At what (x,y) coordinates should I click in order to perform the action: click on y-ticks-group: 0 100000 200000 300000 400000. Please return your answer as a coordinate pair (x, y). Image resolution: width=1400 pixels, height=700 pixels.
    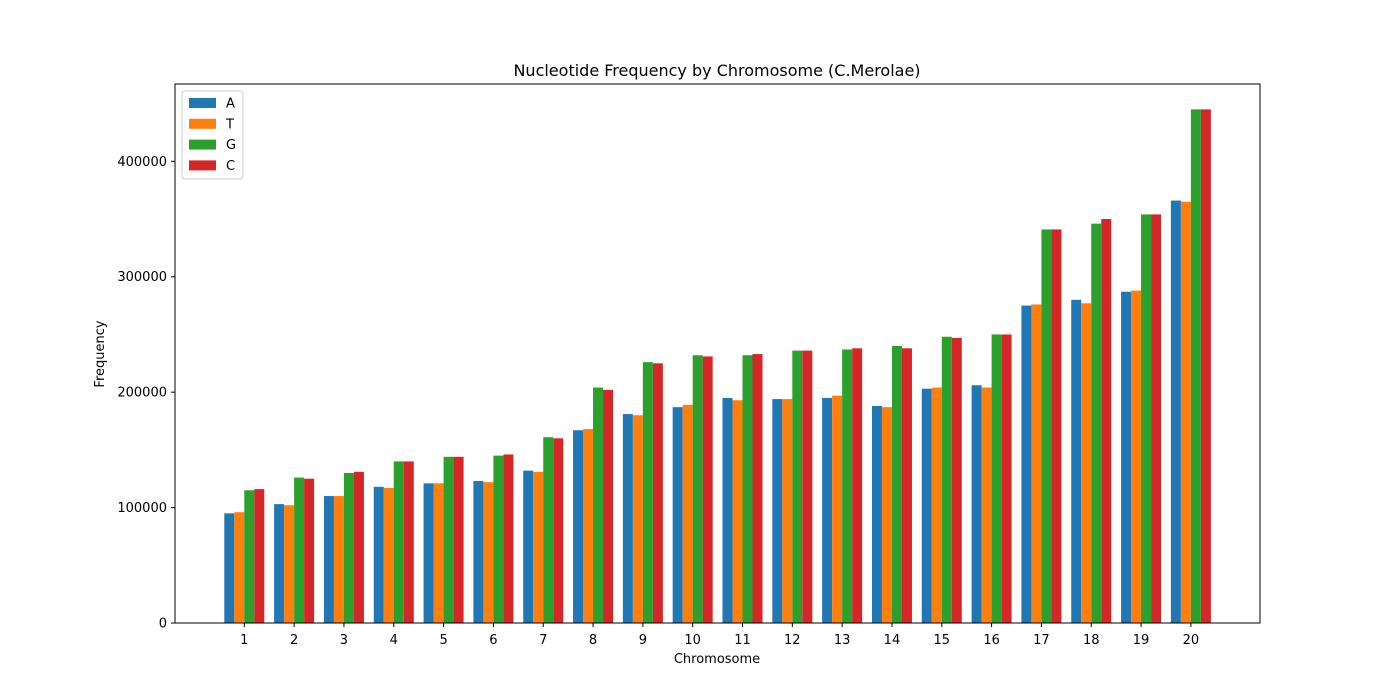
    Looking at the image, I should click on (146, 393).